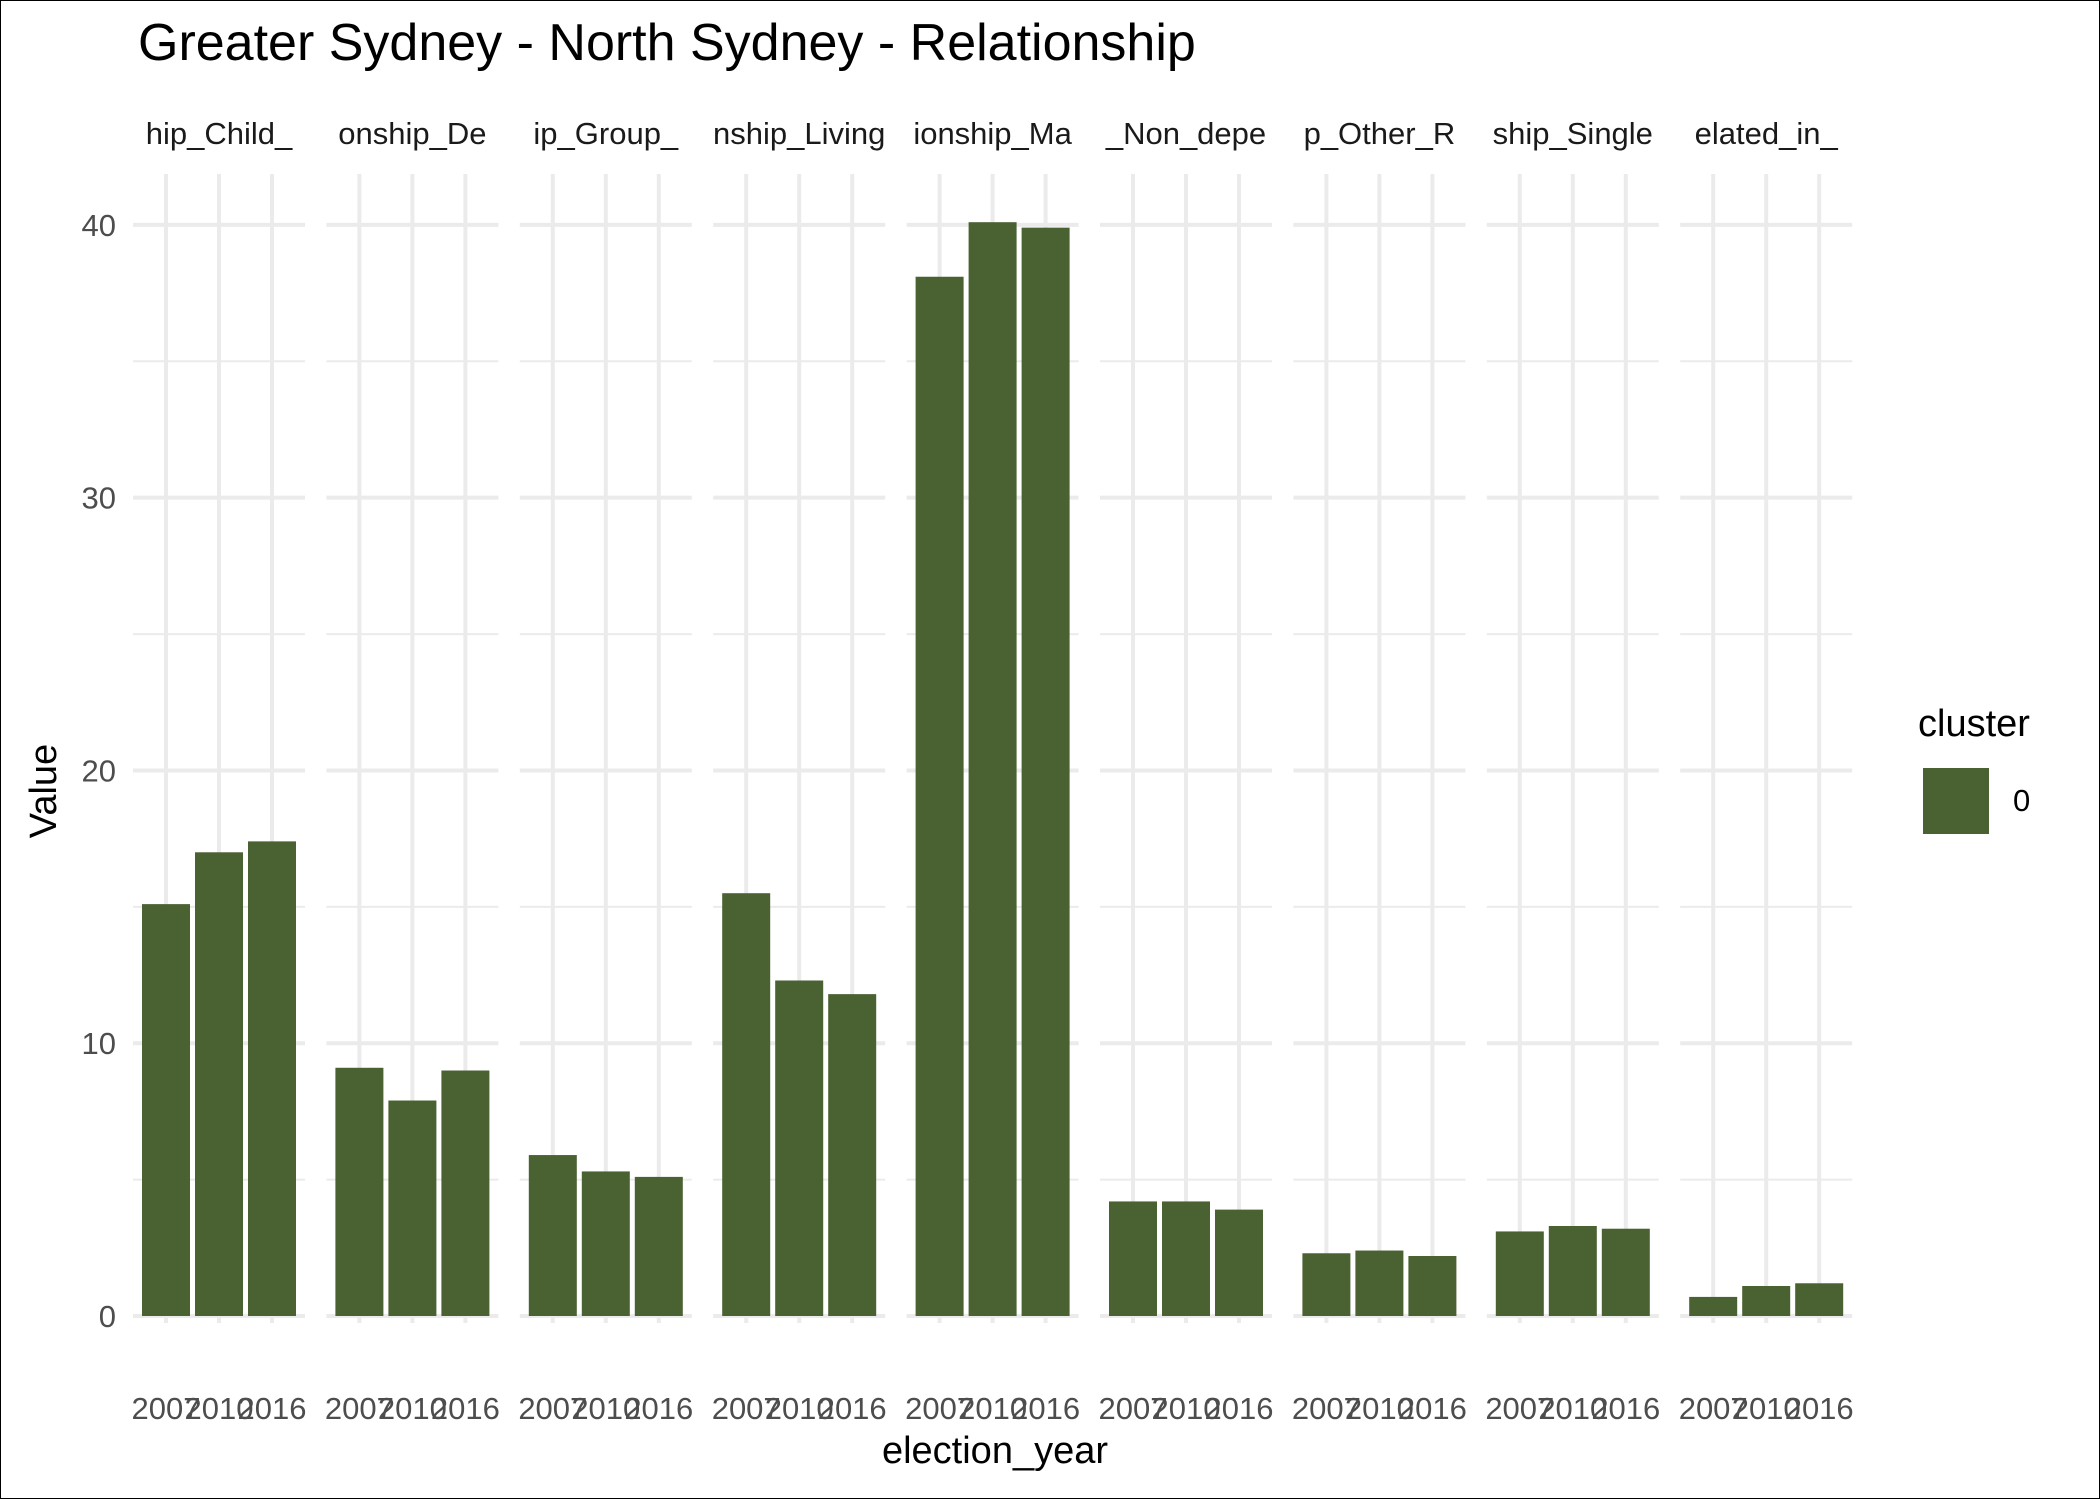 The height and width of the screenshot is (1499, 2100). What do you see at coordinates (1956, 801) in the screenshot?
I see `legend-key-swatch` at bounding box center [1956, 801].